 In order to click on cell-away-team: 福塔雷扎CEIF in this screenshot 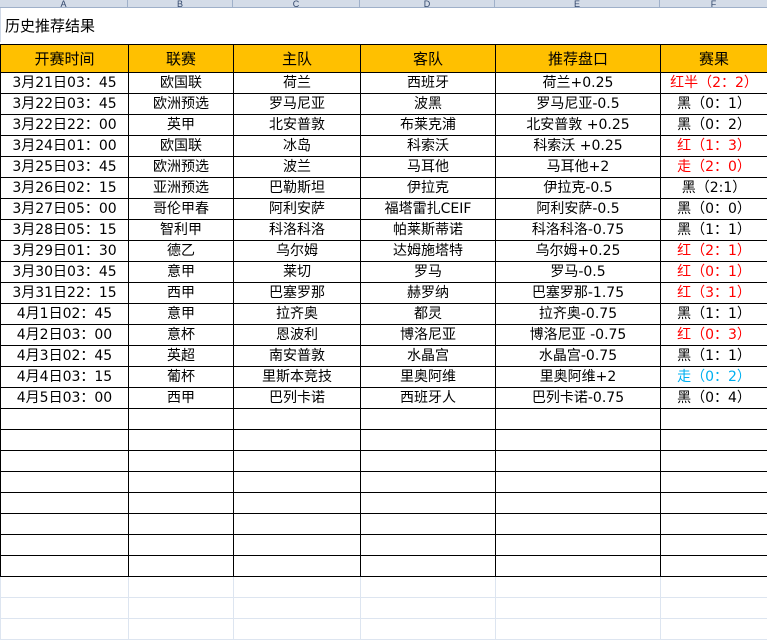, I will do `click(428, 209)`.